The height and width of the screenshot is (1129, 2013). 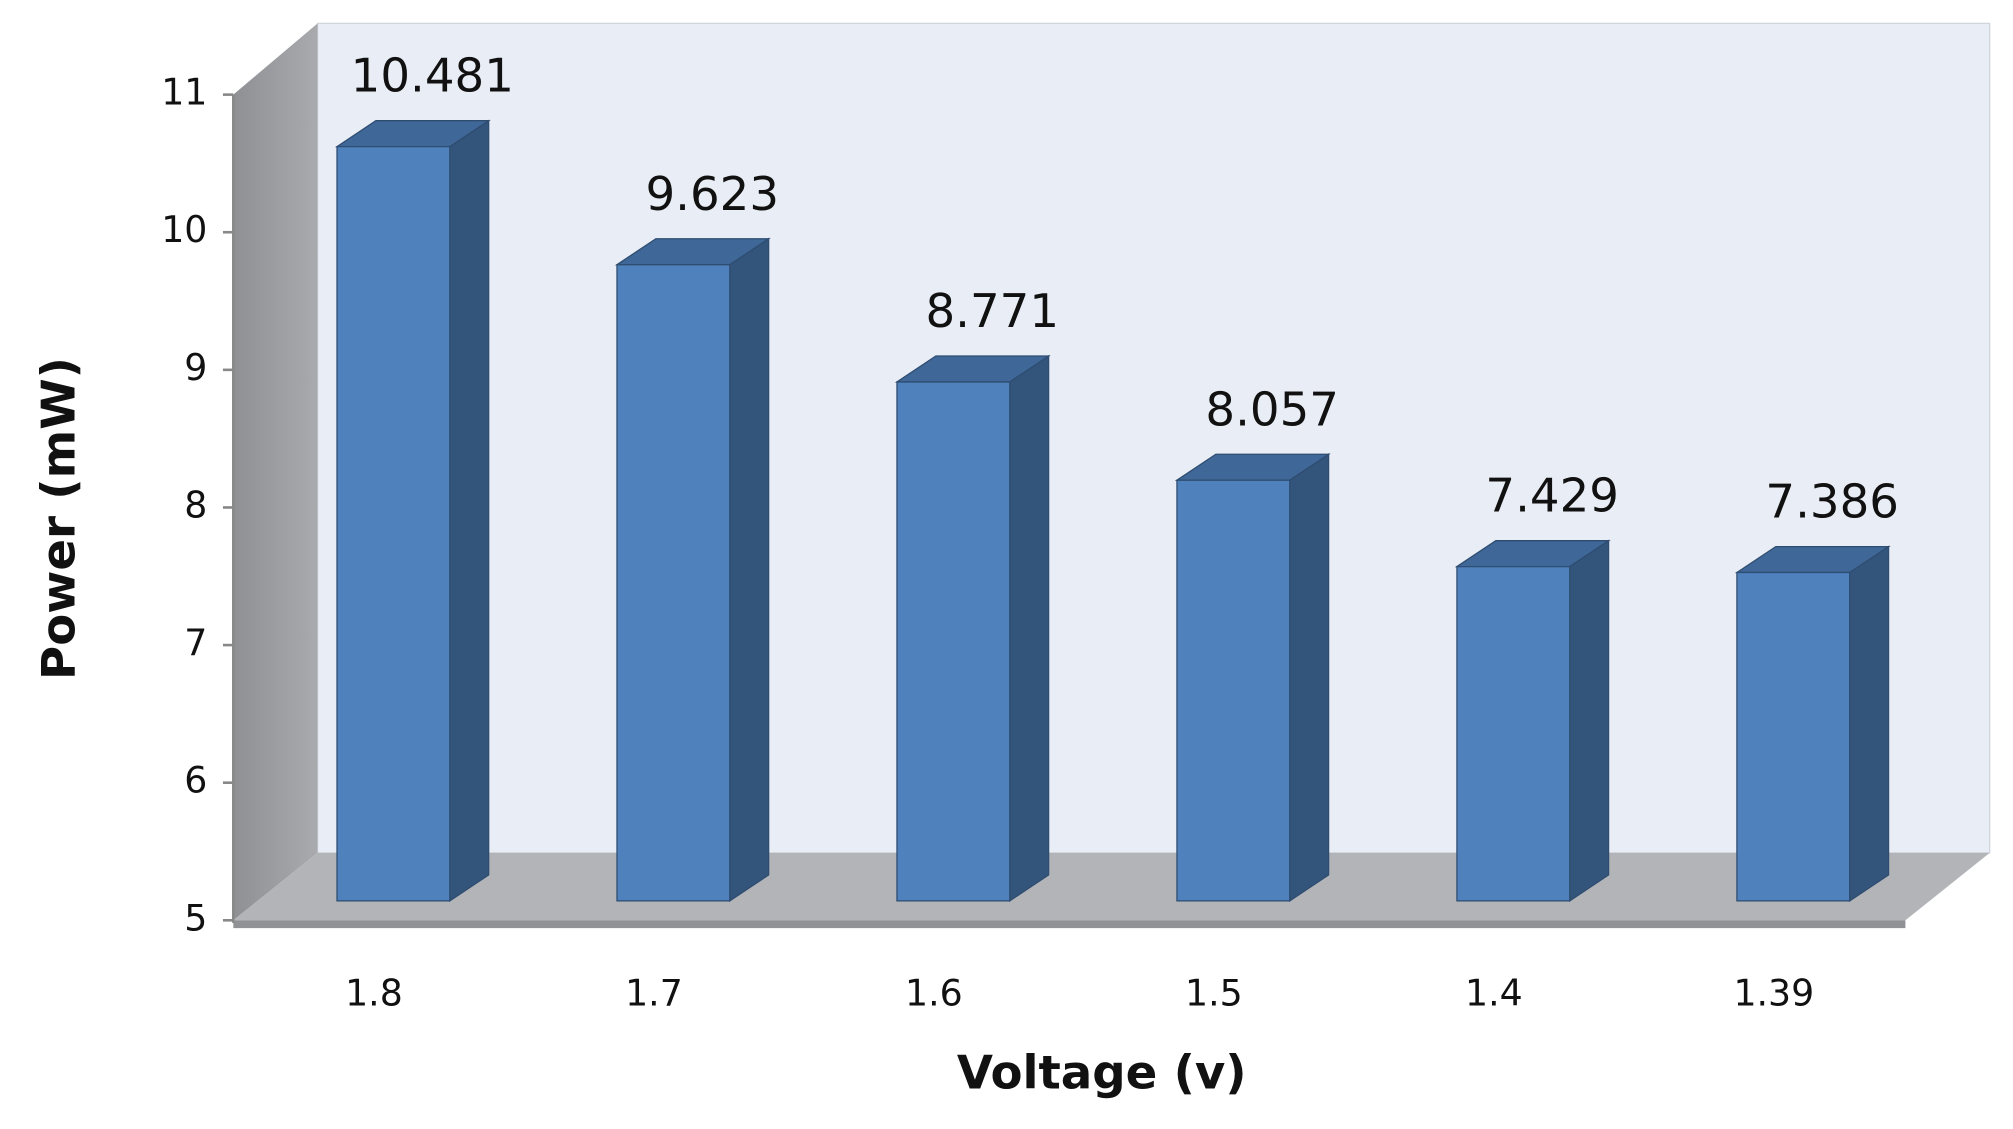 I want to click on y-tick-label: 8, so click(x=195, y=504).